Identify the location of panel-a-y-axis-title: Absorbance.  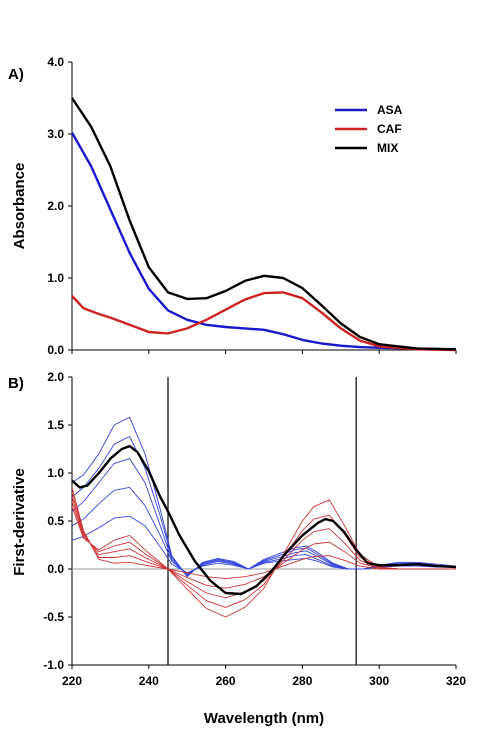
(19, 206).